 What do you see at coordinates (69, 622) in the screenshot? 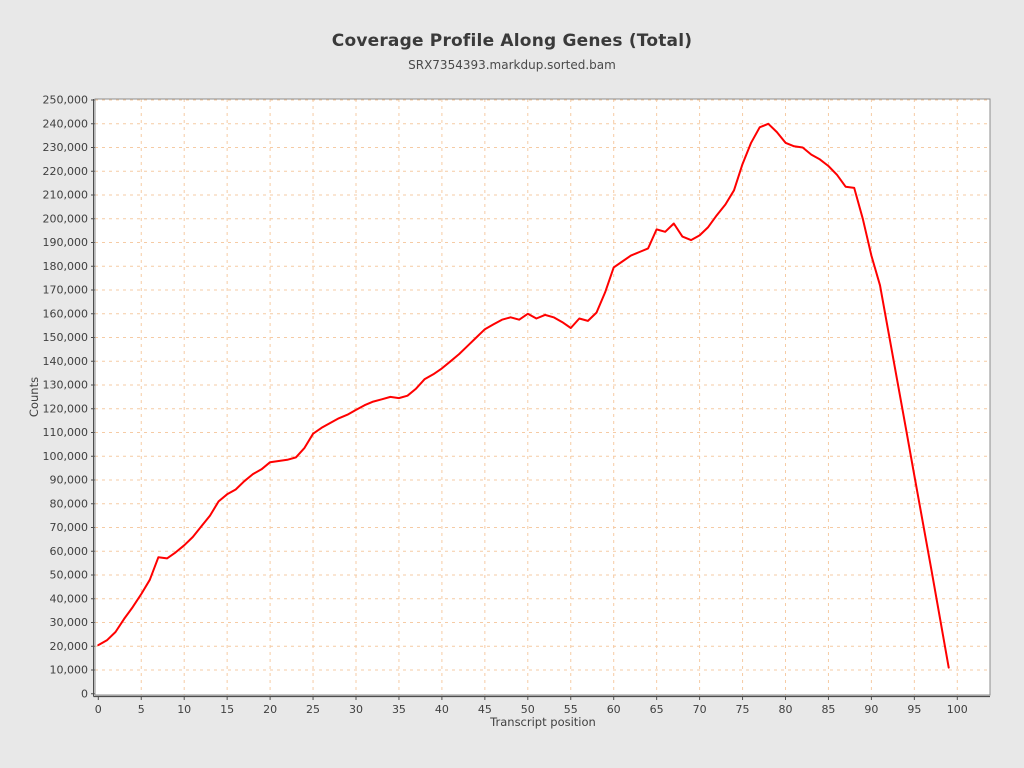
I see `y-tick-label: 30,000` at bounding box center [69, 622].